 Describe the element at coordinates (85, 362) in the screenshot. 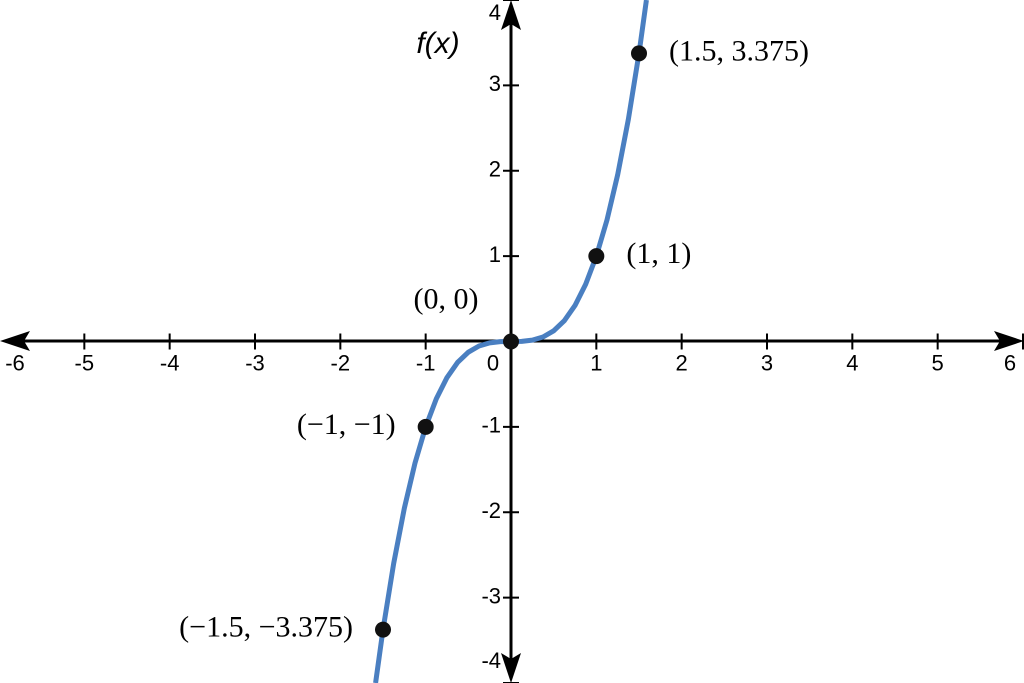

I see `x-tick-label: -5` at that location.